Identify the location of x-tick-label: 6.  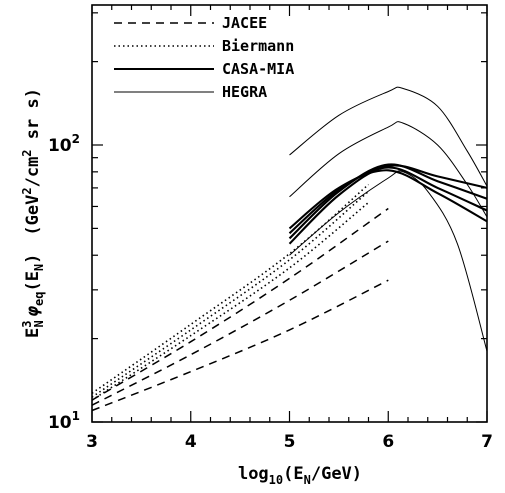
(388, 442).